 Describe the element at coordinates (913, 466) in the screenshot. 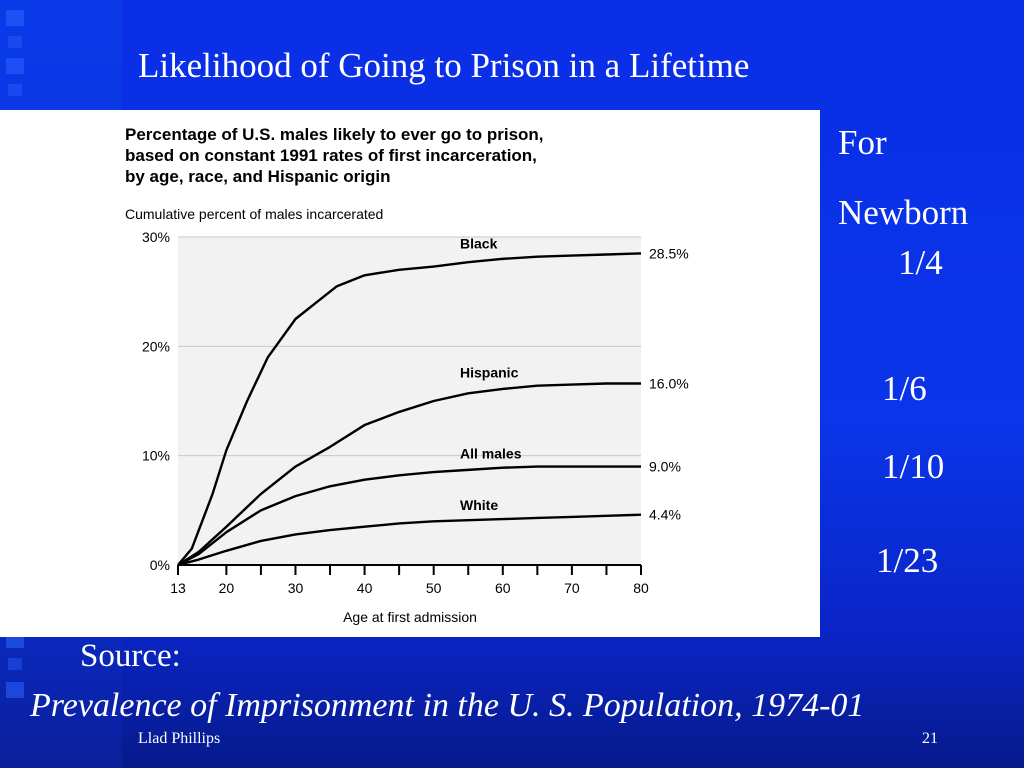

I see `fraction-all-males: 1/10` at that location.